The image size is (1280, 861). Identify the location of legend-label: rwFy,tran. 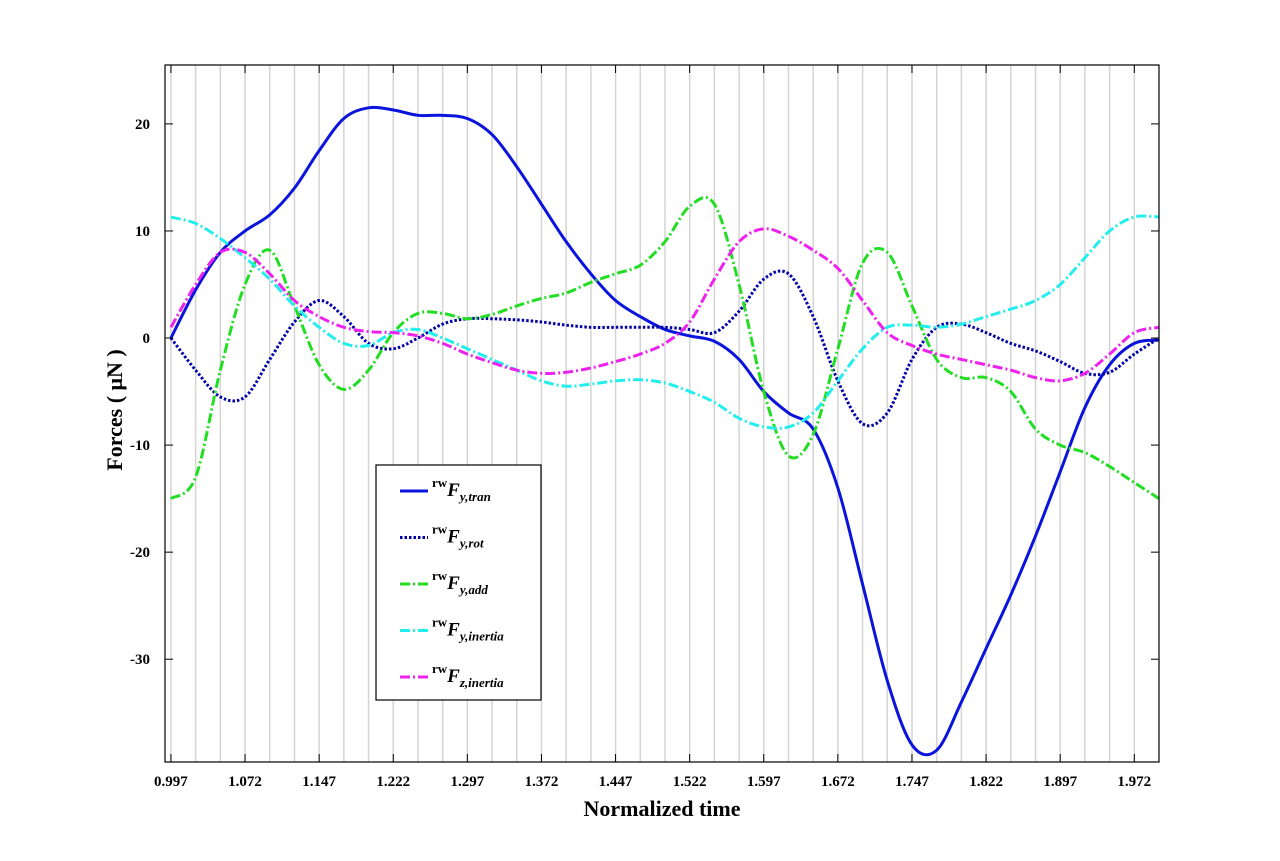
(461, 489).